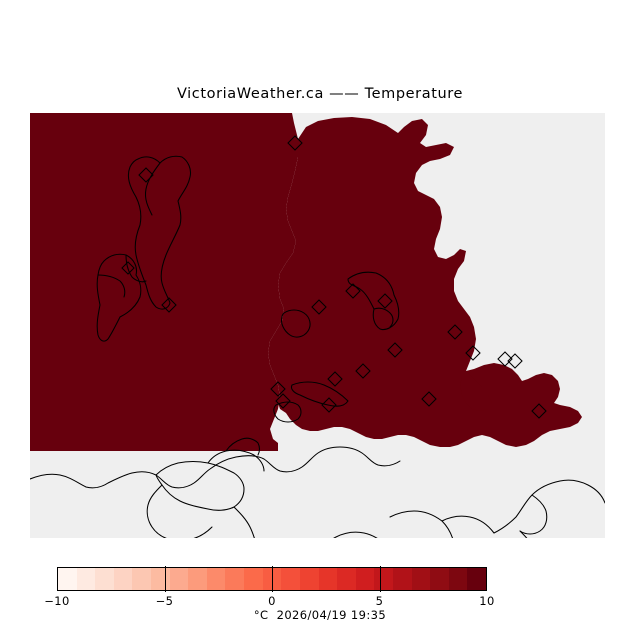  Describe the element at coordinates (487, 601) in the screenshot. I see `colorbar-tick-label: 10` at that location.